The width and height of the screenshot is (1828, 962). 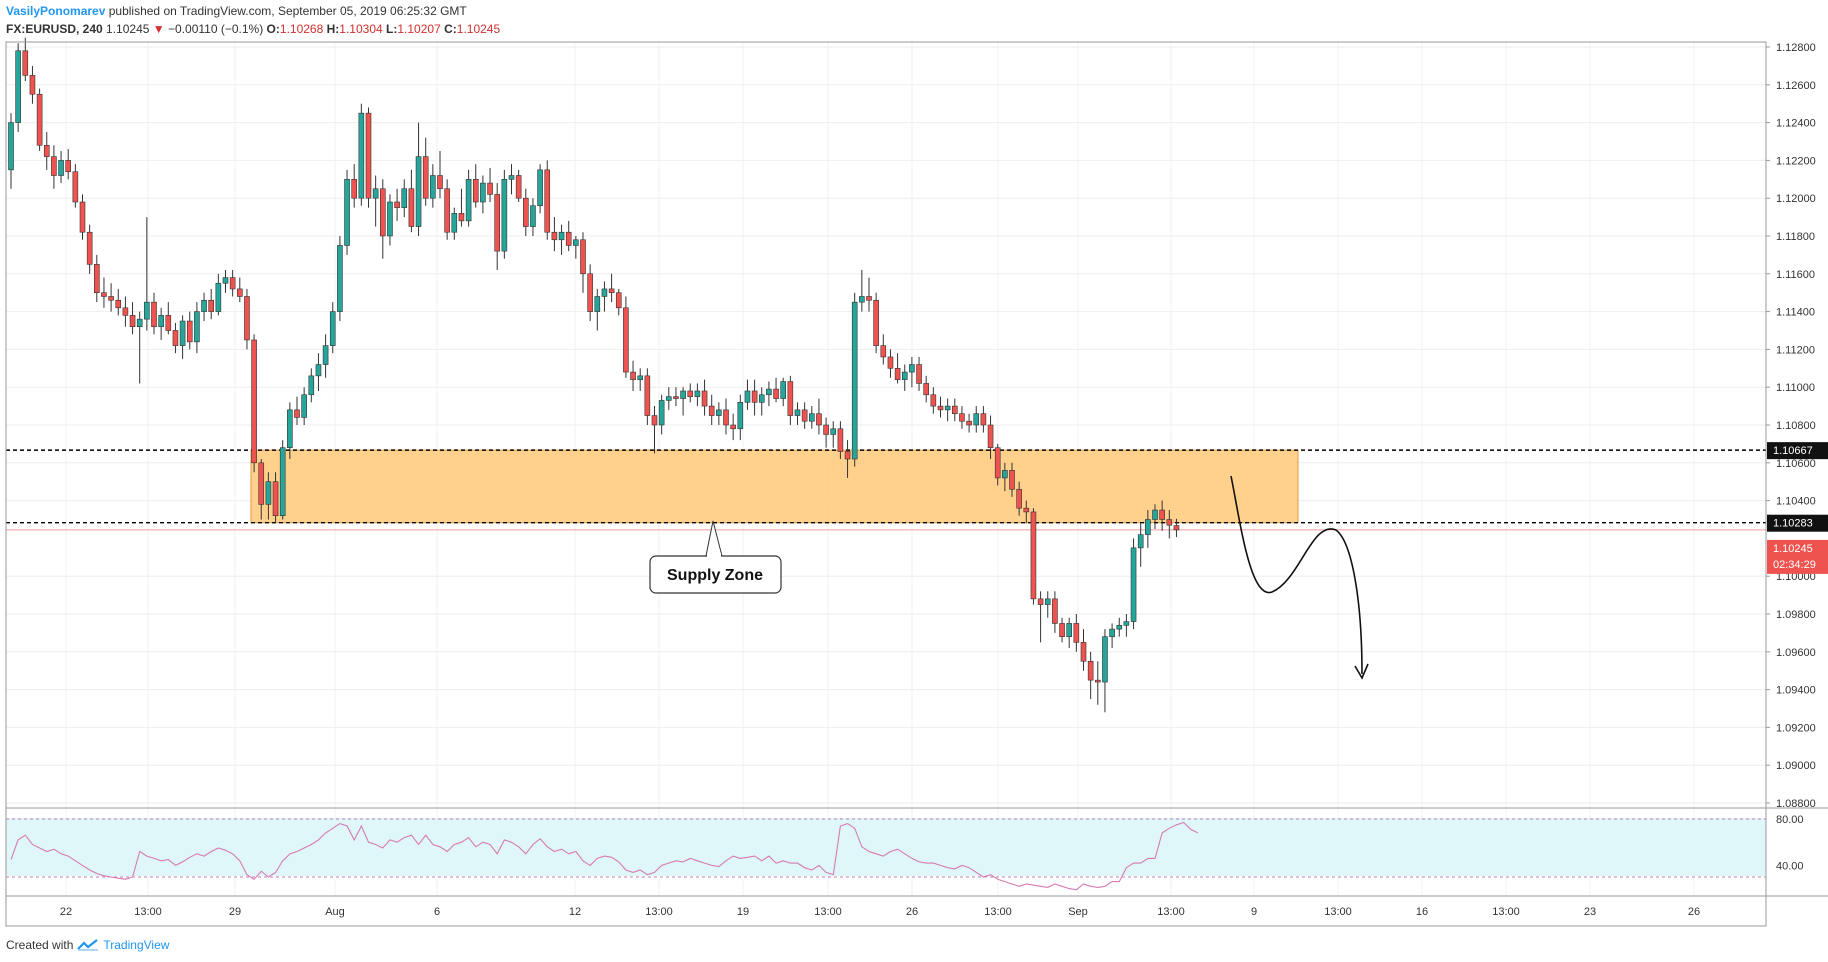 What do you see at coordinates (1795, 350) in the screenshot?
I see `price-tick-label: 1.11200` at bounding box center [1795, 350].